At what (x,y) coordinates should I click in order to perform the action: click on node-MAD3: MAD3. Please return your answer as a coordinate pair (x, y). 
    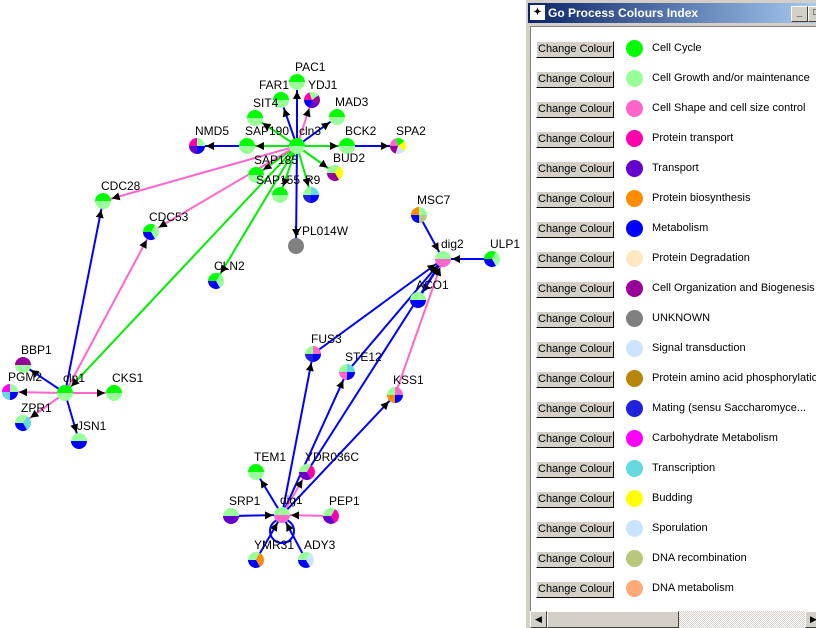
    Looking at the image, I should click on (349, 110).